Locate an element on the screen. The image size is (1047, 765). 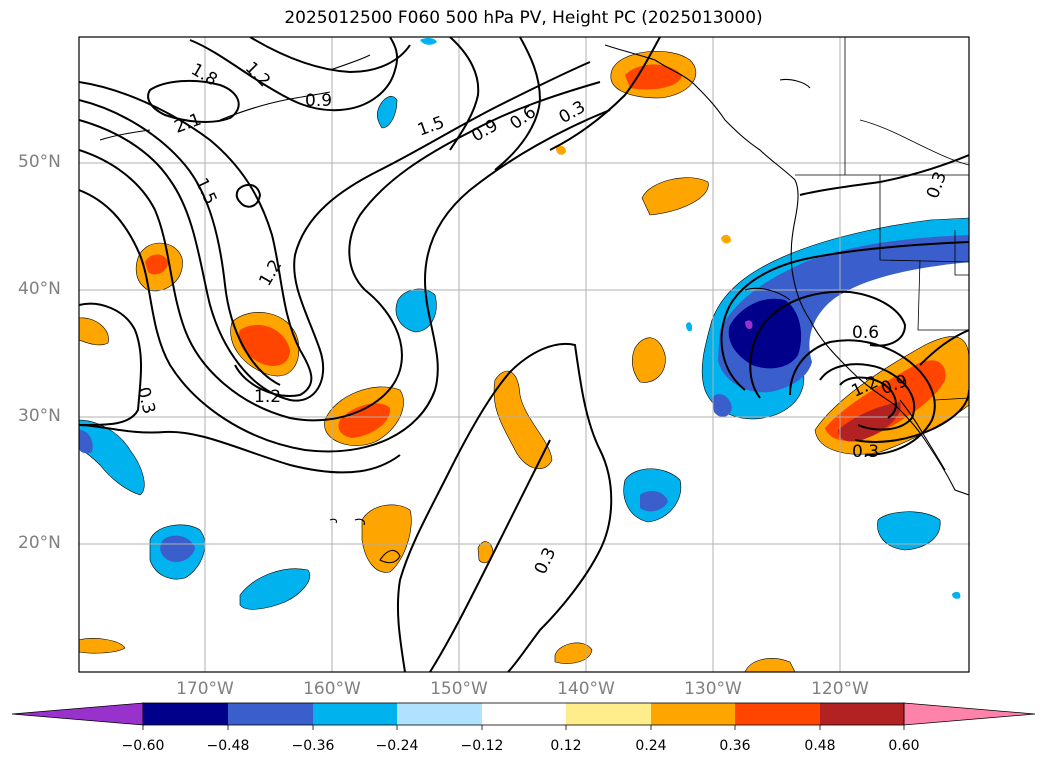
colorbar-tick-label: 0.48 is located at coordinates (820, 746).